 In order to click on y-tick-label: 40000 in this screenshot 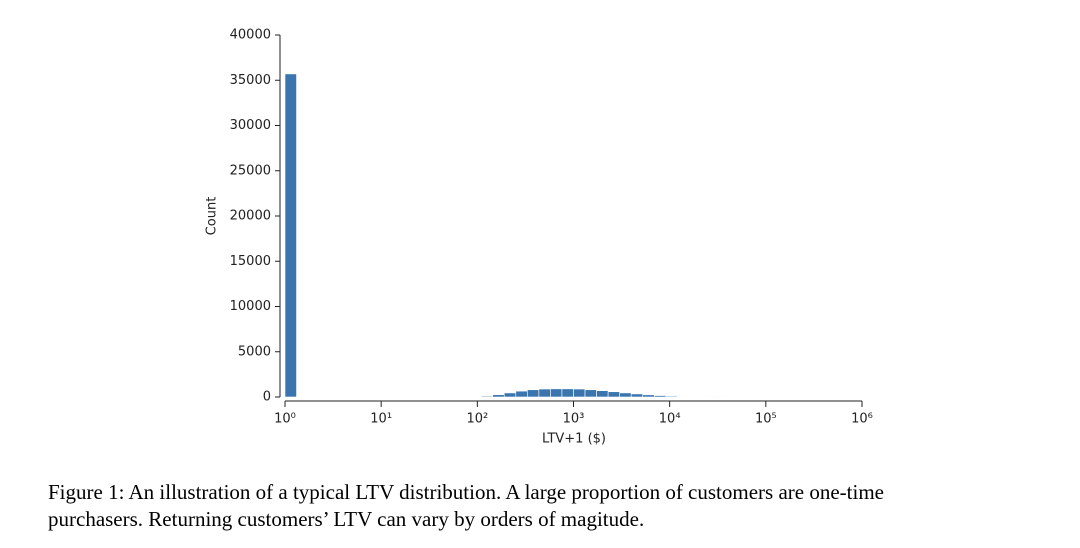, I will do `click(250, 35)`.